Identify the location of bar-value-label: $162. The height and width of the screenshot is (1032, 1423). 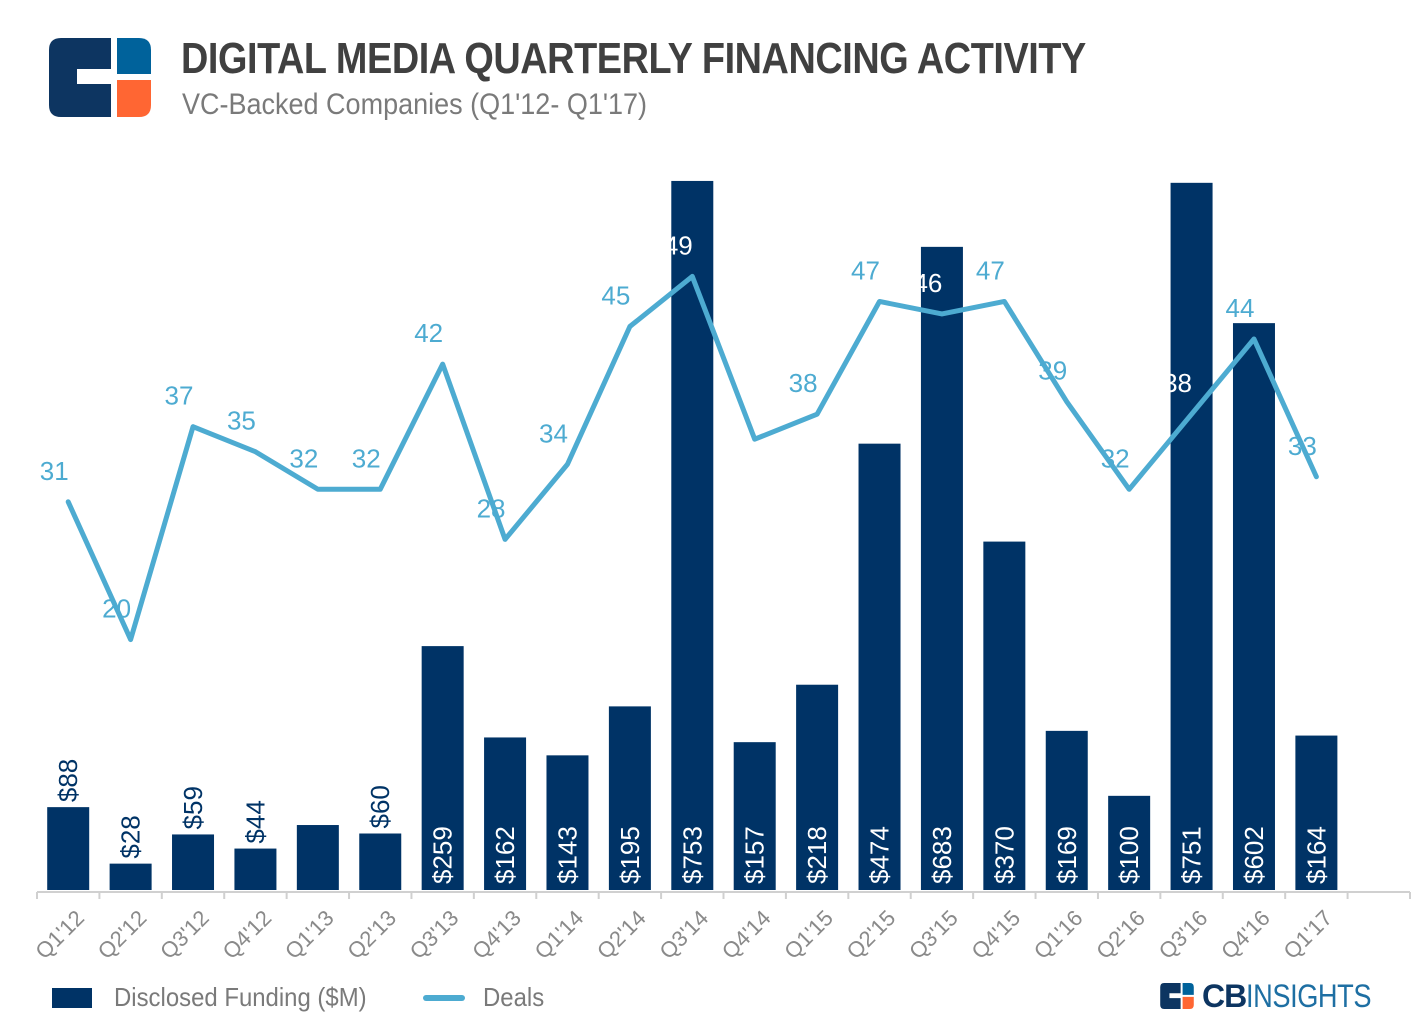
(505, 855).